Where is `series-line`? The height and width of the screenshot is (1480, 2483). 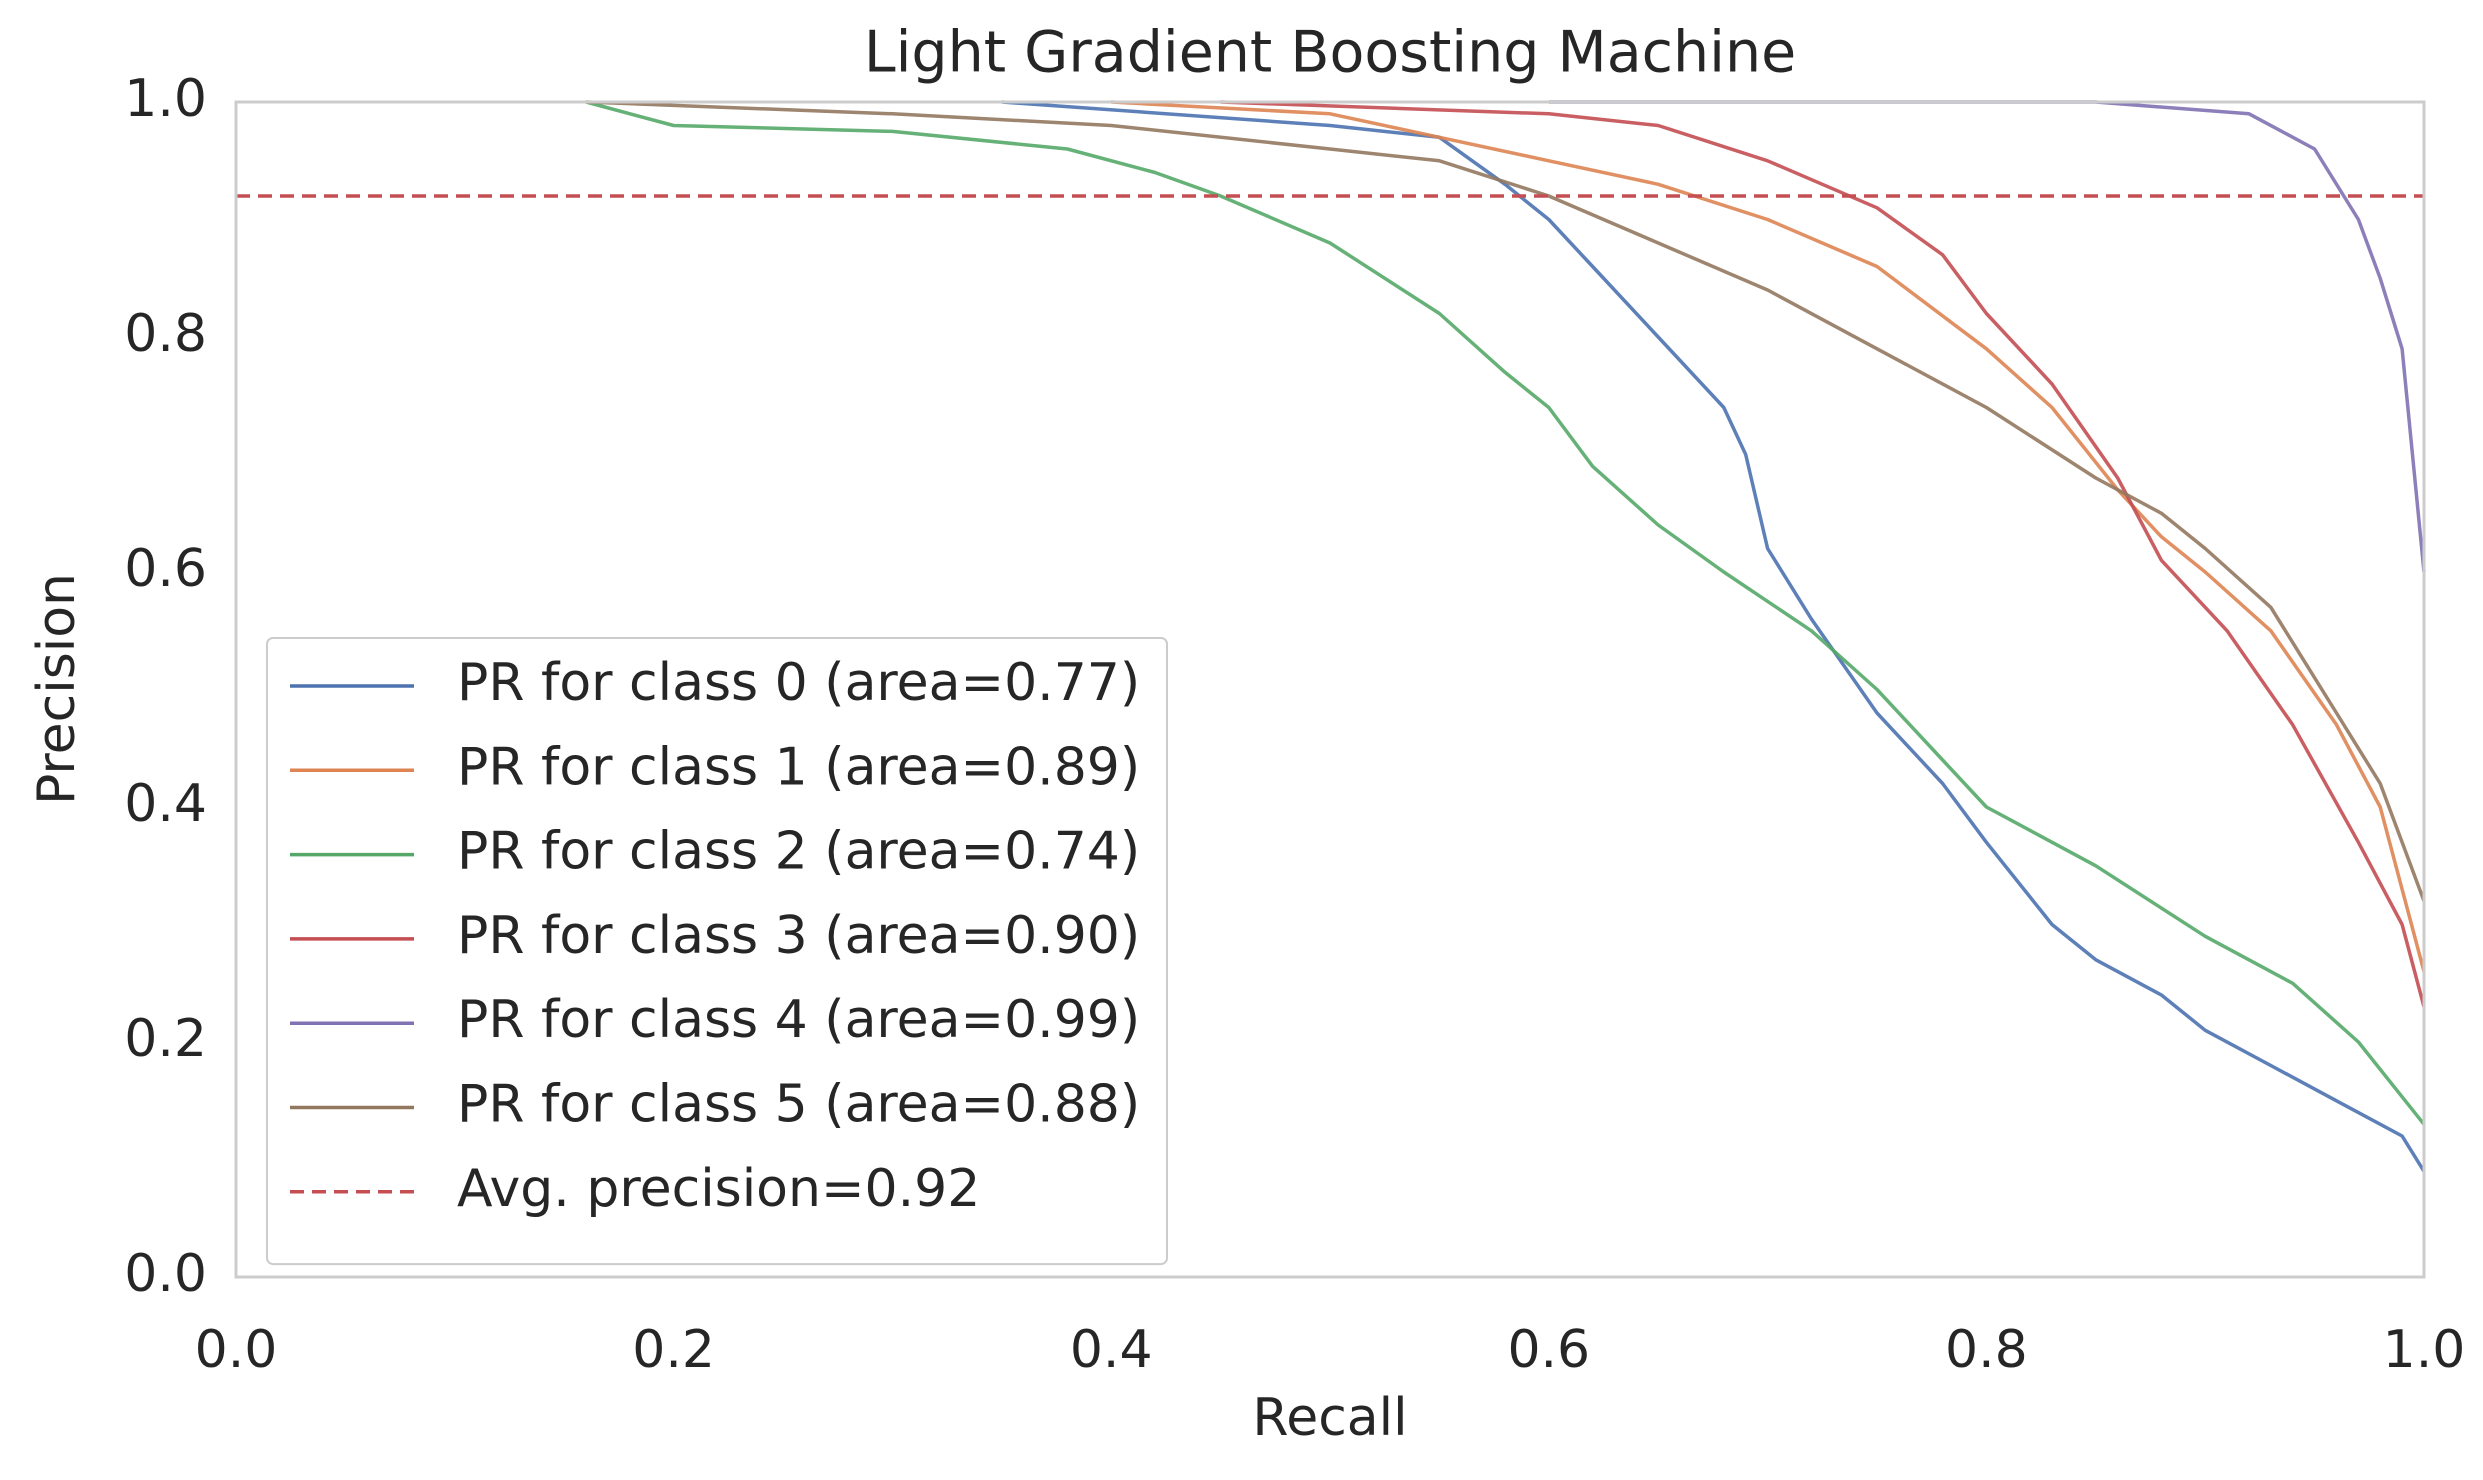
series-line is located at coordinates (1987, 336).